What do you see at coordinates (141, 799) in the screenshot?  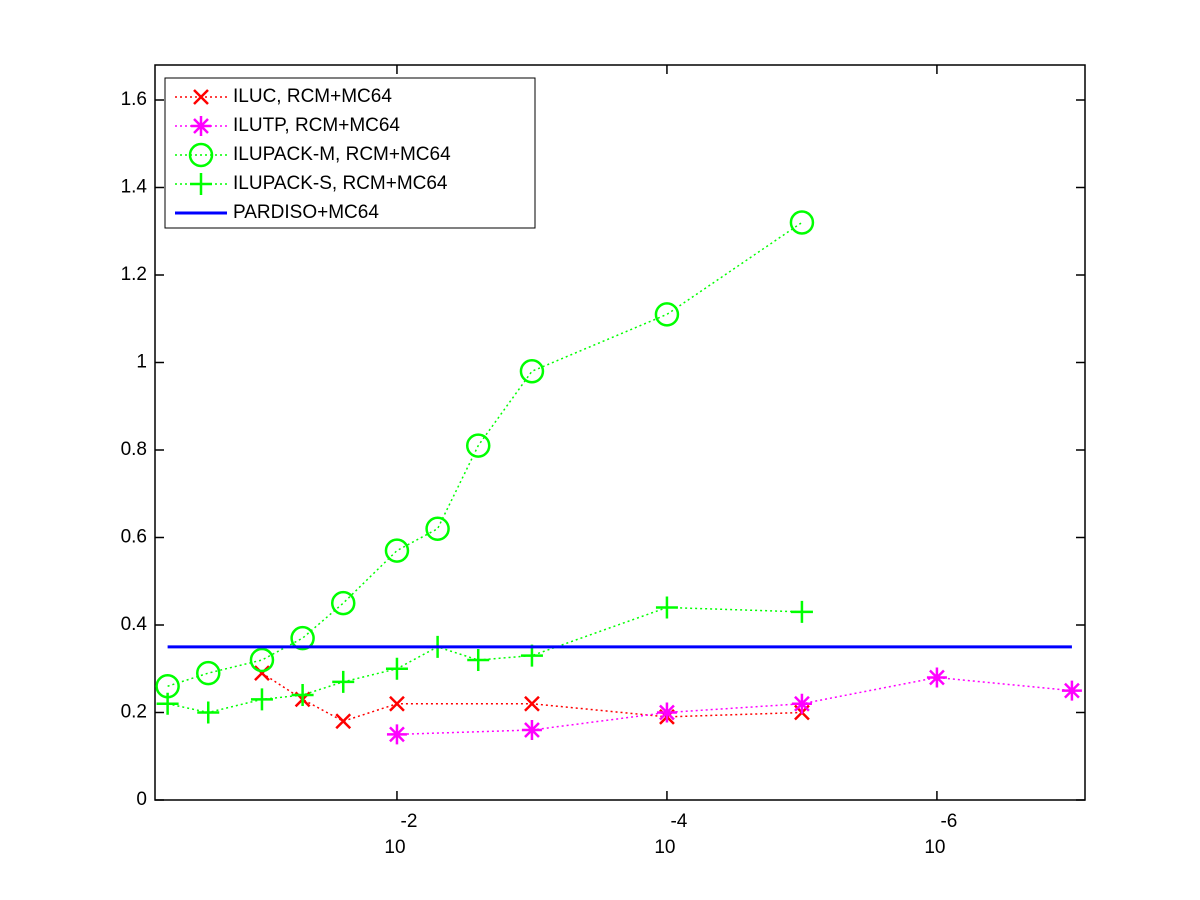 I see `y-tick-label: 0` at bounding box center [141, 799].